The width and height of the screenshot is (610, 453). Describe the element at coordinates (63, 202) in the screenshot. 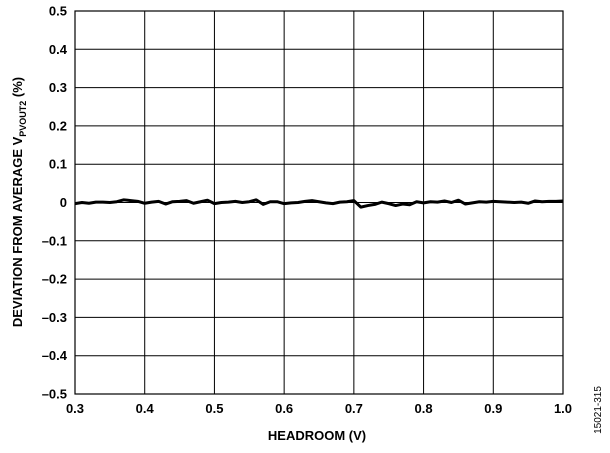

I see `y-tick-label: 0` at that location.